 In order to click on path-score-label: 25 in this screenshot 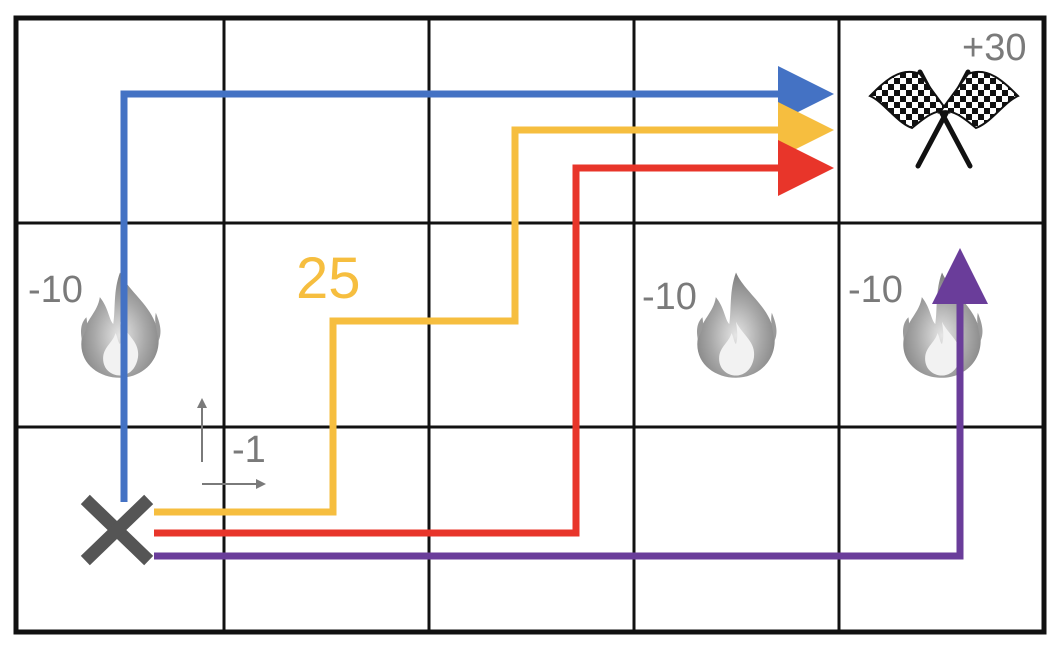, I will do `click(328, 278)`.